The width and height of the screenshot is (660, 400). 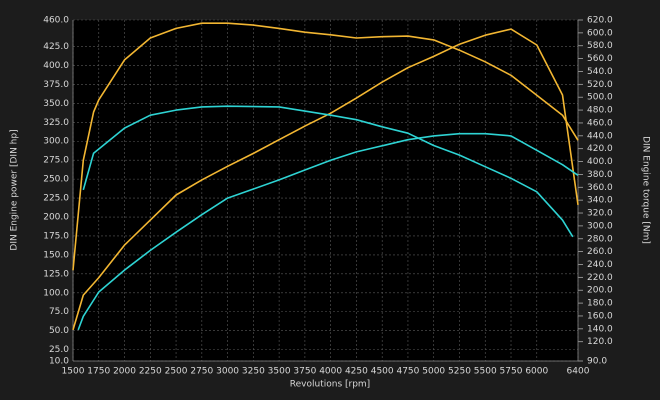 I want to click on y-tick-label: 25.0, so click(x=59, y=350).